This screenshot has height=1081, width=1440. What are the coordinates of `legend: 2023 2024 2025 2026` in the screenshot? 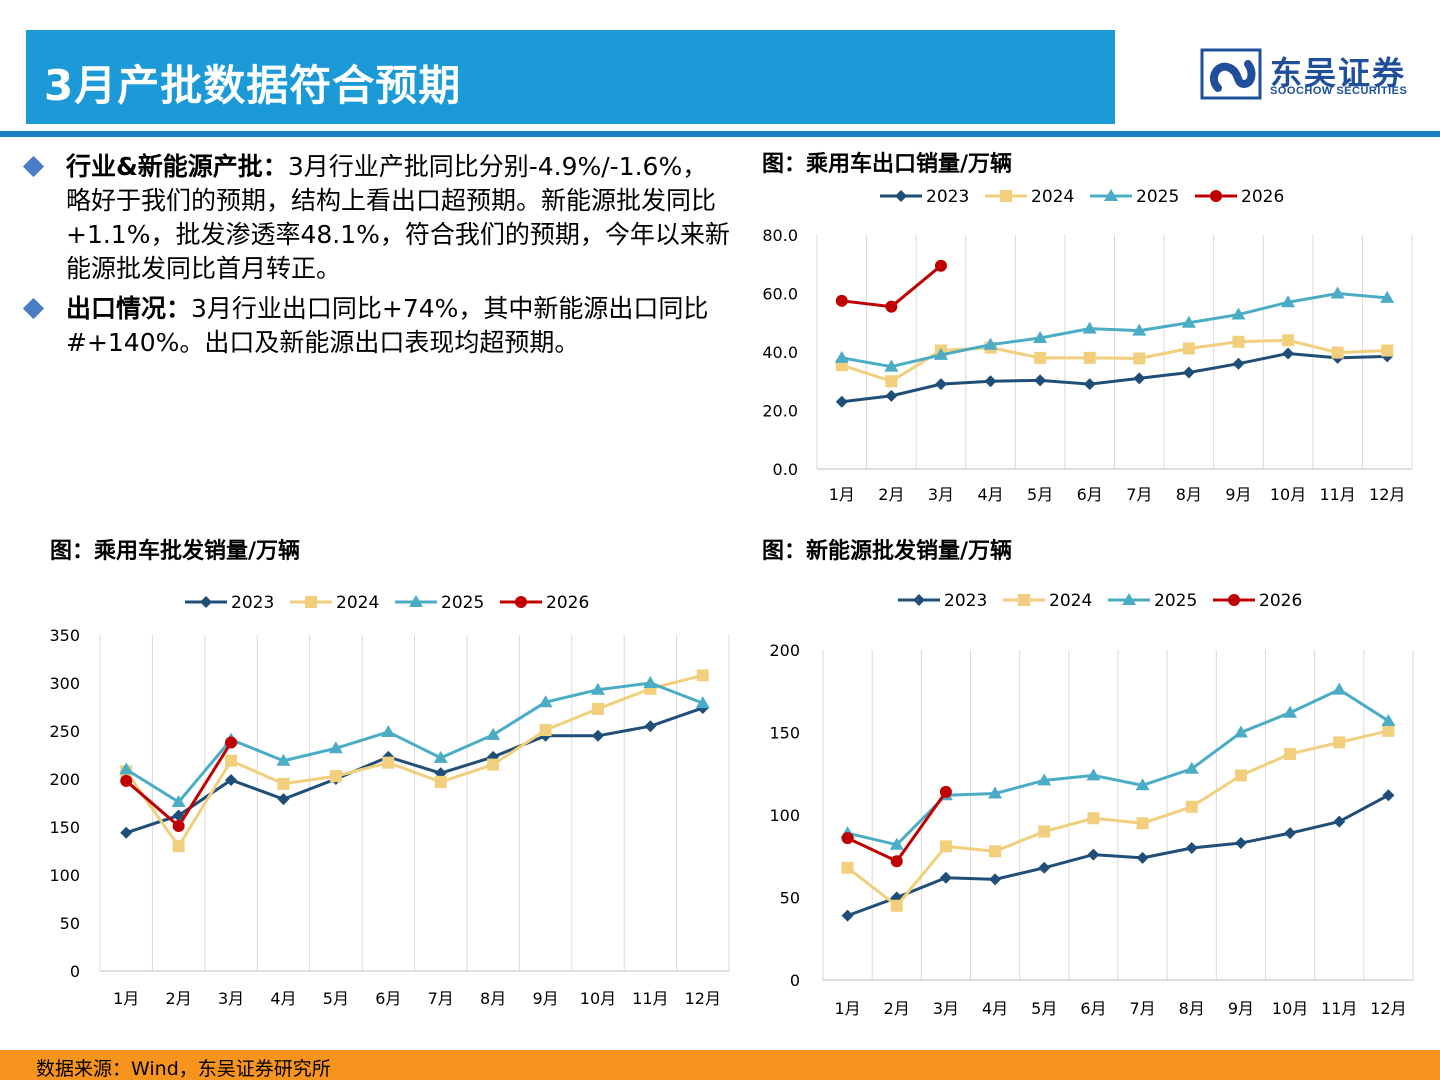 It's located at (1082, 197).